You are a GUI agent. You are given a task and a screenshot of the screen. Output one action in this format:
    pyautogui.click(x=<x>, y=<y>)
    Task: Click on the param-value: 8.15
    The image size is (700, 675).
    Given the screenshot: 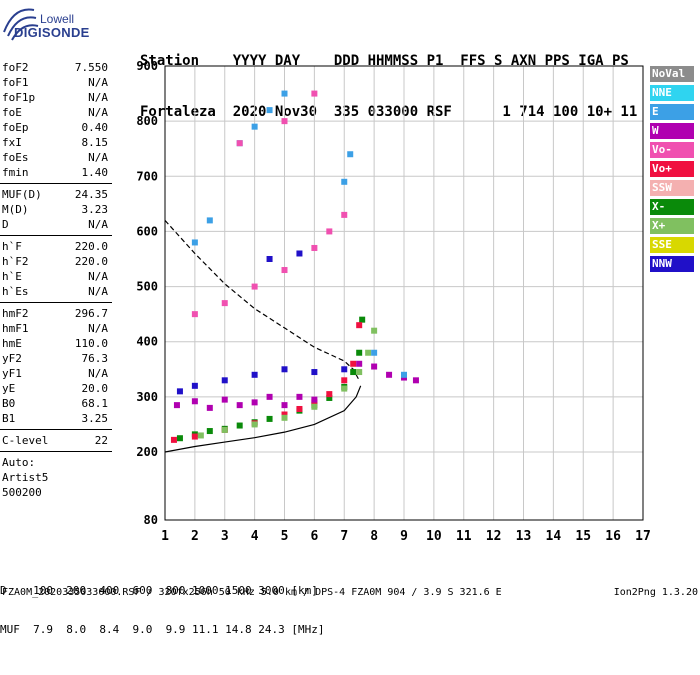 What is the action you would take?
    pyautogui.click(x=95, y=142)
    